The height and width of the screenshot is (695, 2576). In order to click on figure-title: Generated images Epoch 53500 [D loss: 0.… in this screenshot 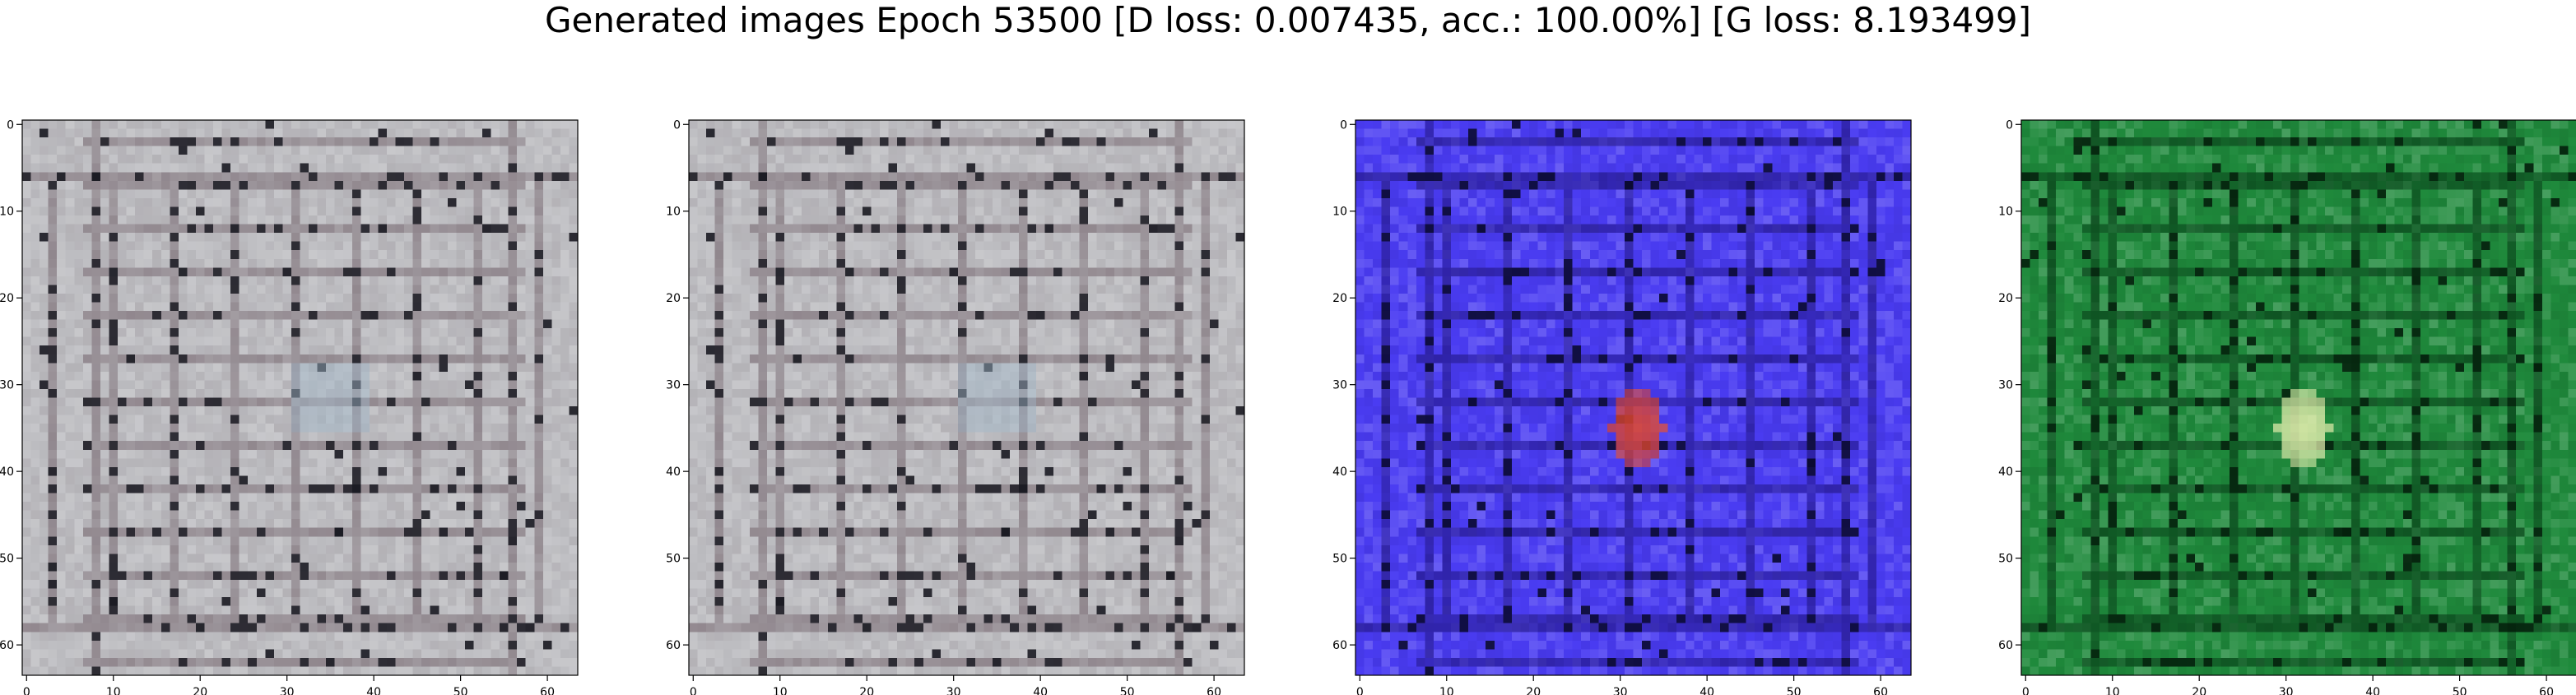, I will do `click(1288, 20)`.